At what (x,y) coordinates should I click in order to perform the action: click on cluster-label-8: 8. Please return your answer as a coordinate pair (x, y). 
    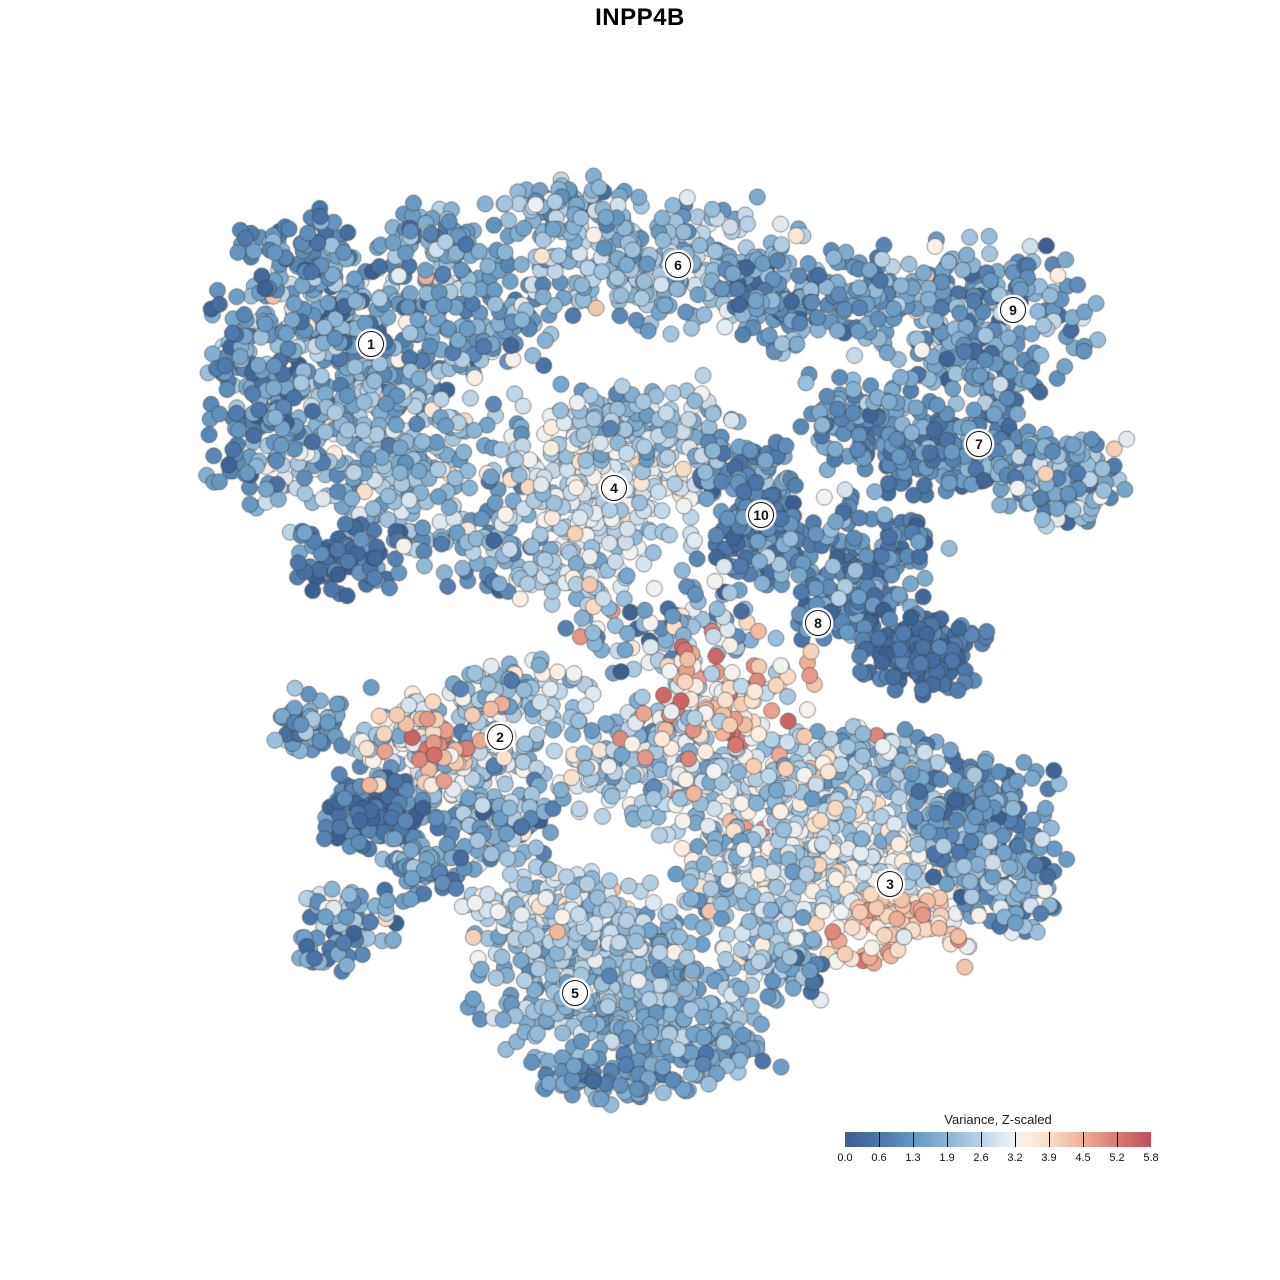
    Looking at the image, I should click on (818, 623).